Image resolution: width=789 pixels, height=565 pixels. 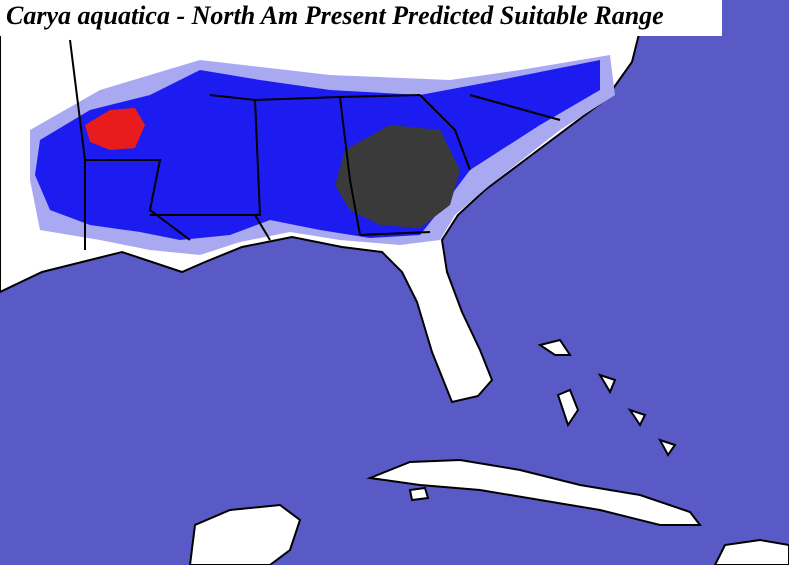 I want to click on range-red, so click(x=115, y=129).